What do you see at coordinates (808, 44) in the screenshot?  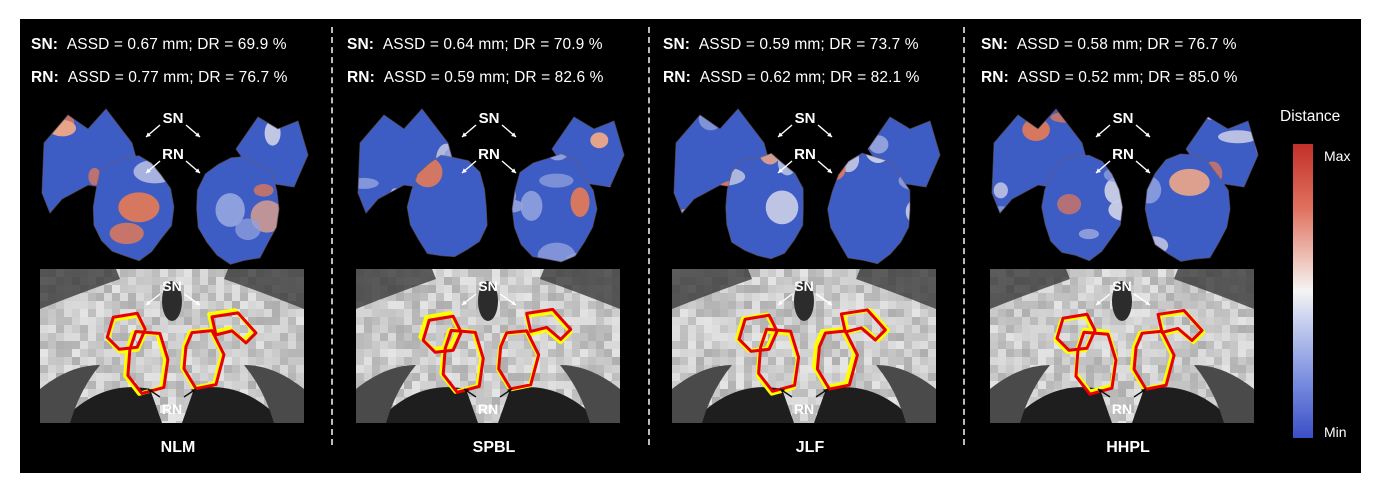 I see `sn-metric-value: ASSD = 0.59 mm; DR = 73.7 %` at bounding box center [808, 44].